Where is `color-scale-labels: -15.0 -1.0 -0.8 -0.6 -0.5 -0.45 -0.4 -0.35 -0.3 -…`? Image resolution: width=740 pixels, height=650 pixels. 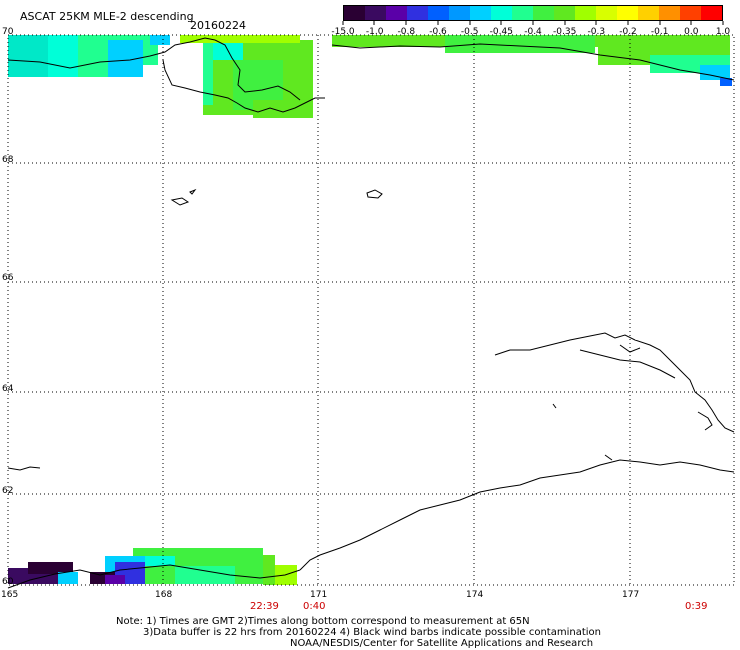 color-scale-labels: -15.0 -1.0 -0.8 -0.6 -0.5 -0.45 -0.4 -0.35 -0.3 -… is located at coordinates (533, 33).